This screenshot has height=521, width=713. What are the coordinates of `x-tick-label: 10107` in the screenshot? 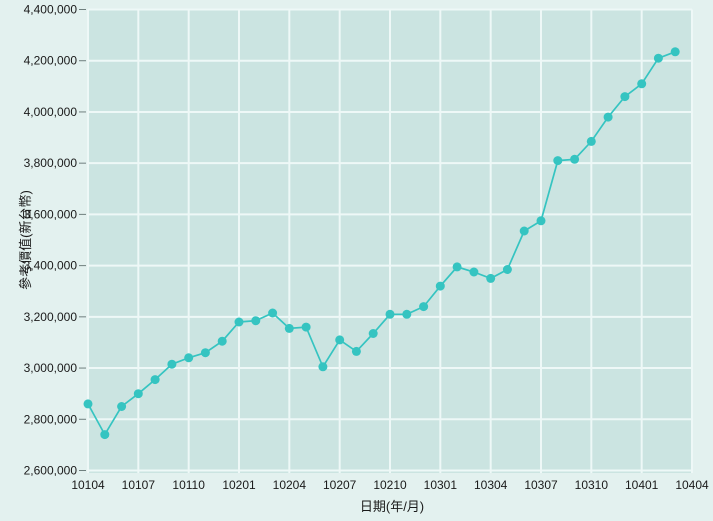 It's located at (139, 485).